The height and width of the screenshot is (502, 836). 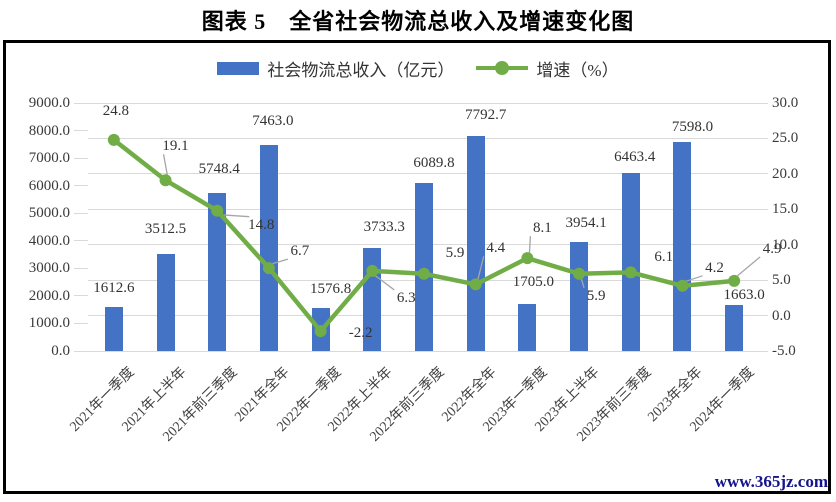 What do you see at coordinates (360, 333) in the screenshot?
I see `line-value-label: -2.2` at bounding box center [360, 333].